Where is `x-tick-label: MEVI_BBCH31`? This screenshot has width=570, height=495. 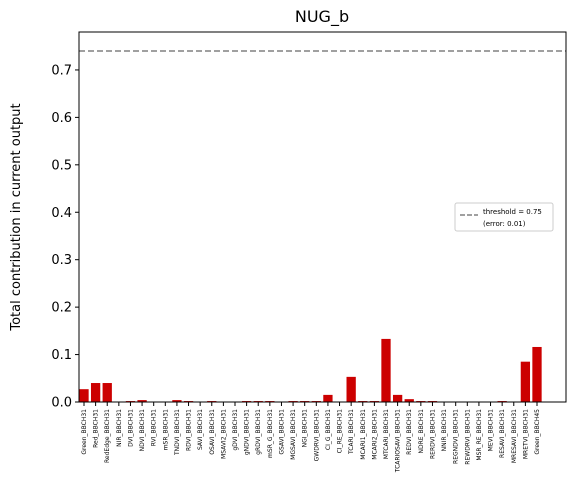 x-tick-label: MEVI_BBCH31 is located at coordinates (491, 430).